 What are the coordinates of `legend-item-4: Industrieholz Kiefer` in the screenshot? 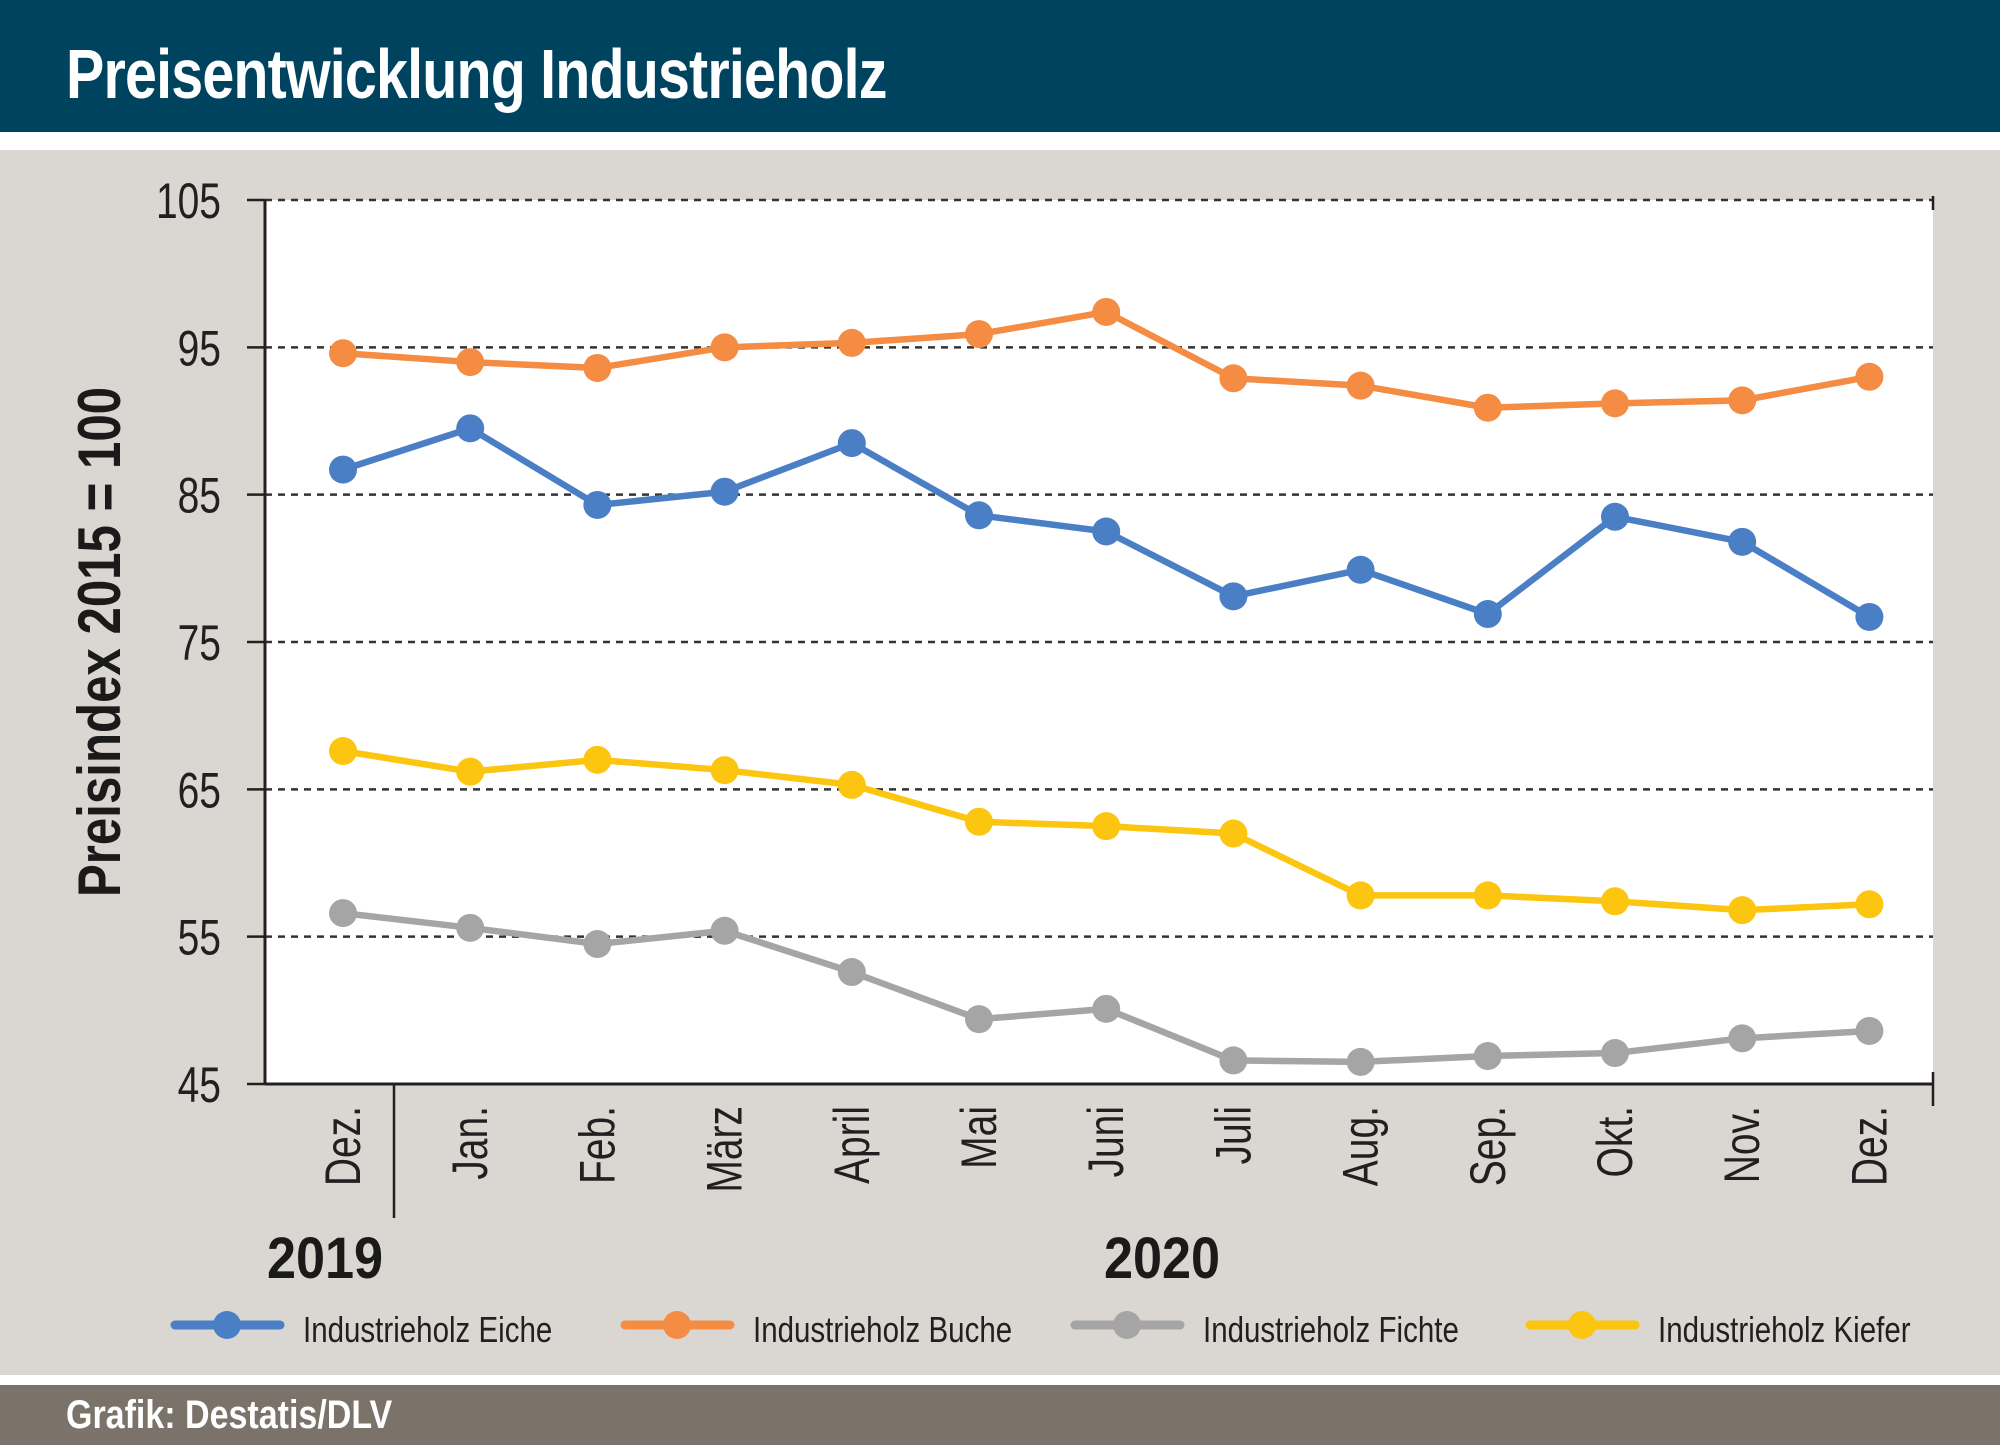 It's located at (1718, 1329).